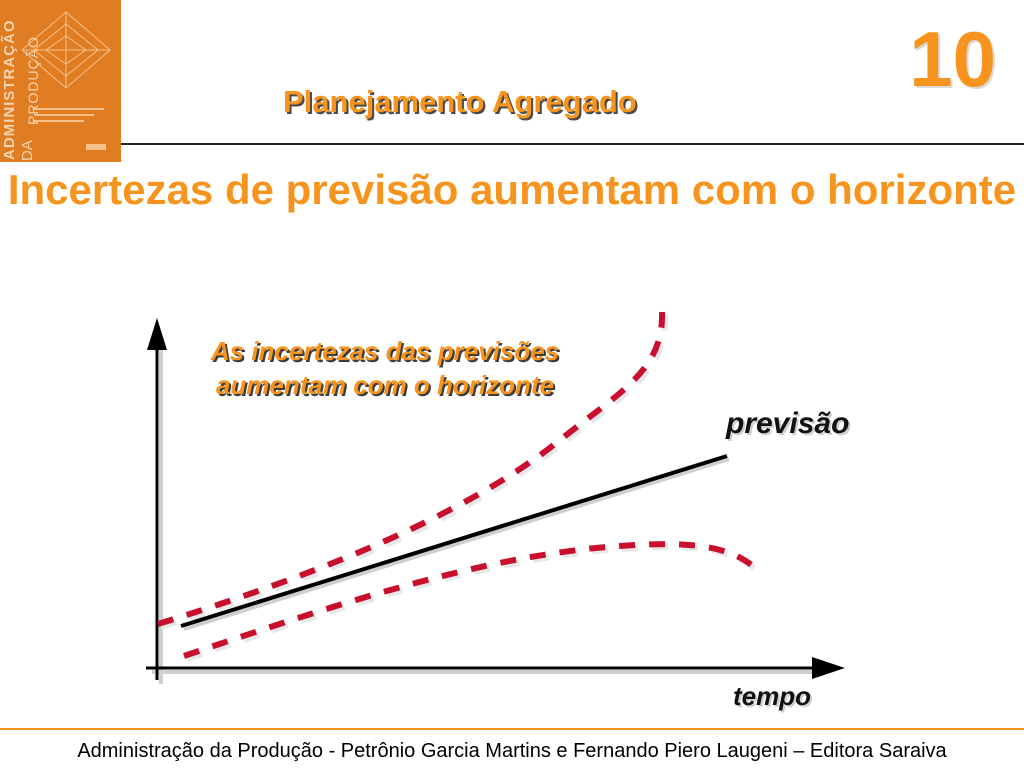 The width and height of the screenshot is (1024, 768). Describe the element at coordinates (474, 601) in the screenshot. I see `lower-uncertainty-curve` at that location.